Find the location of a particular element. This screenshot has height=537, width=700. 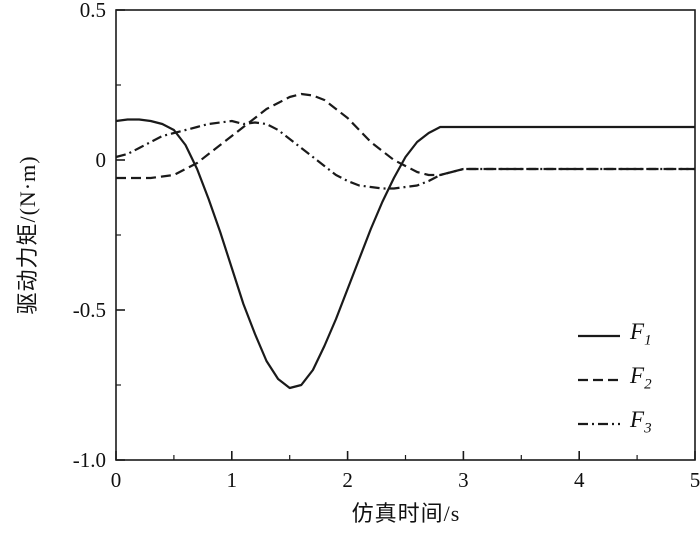

svg-text: -0.5 is located at coordinates (89, 310).